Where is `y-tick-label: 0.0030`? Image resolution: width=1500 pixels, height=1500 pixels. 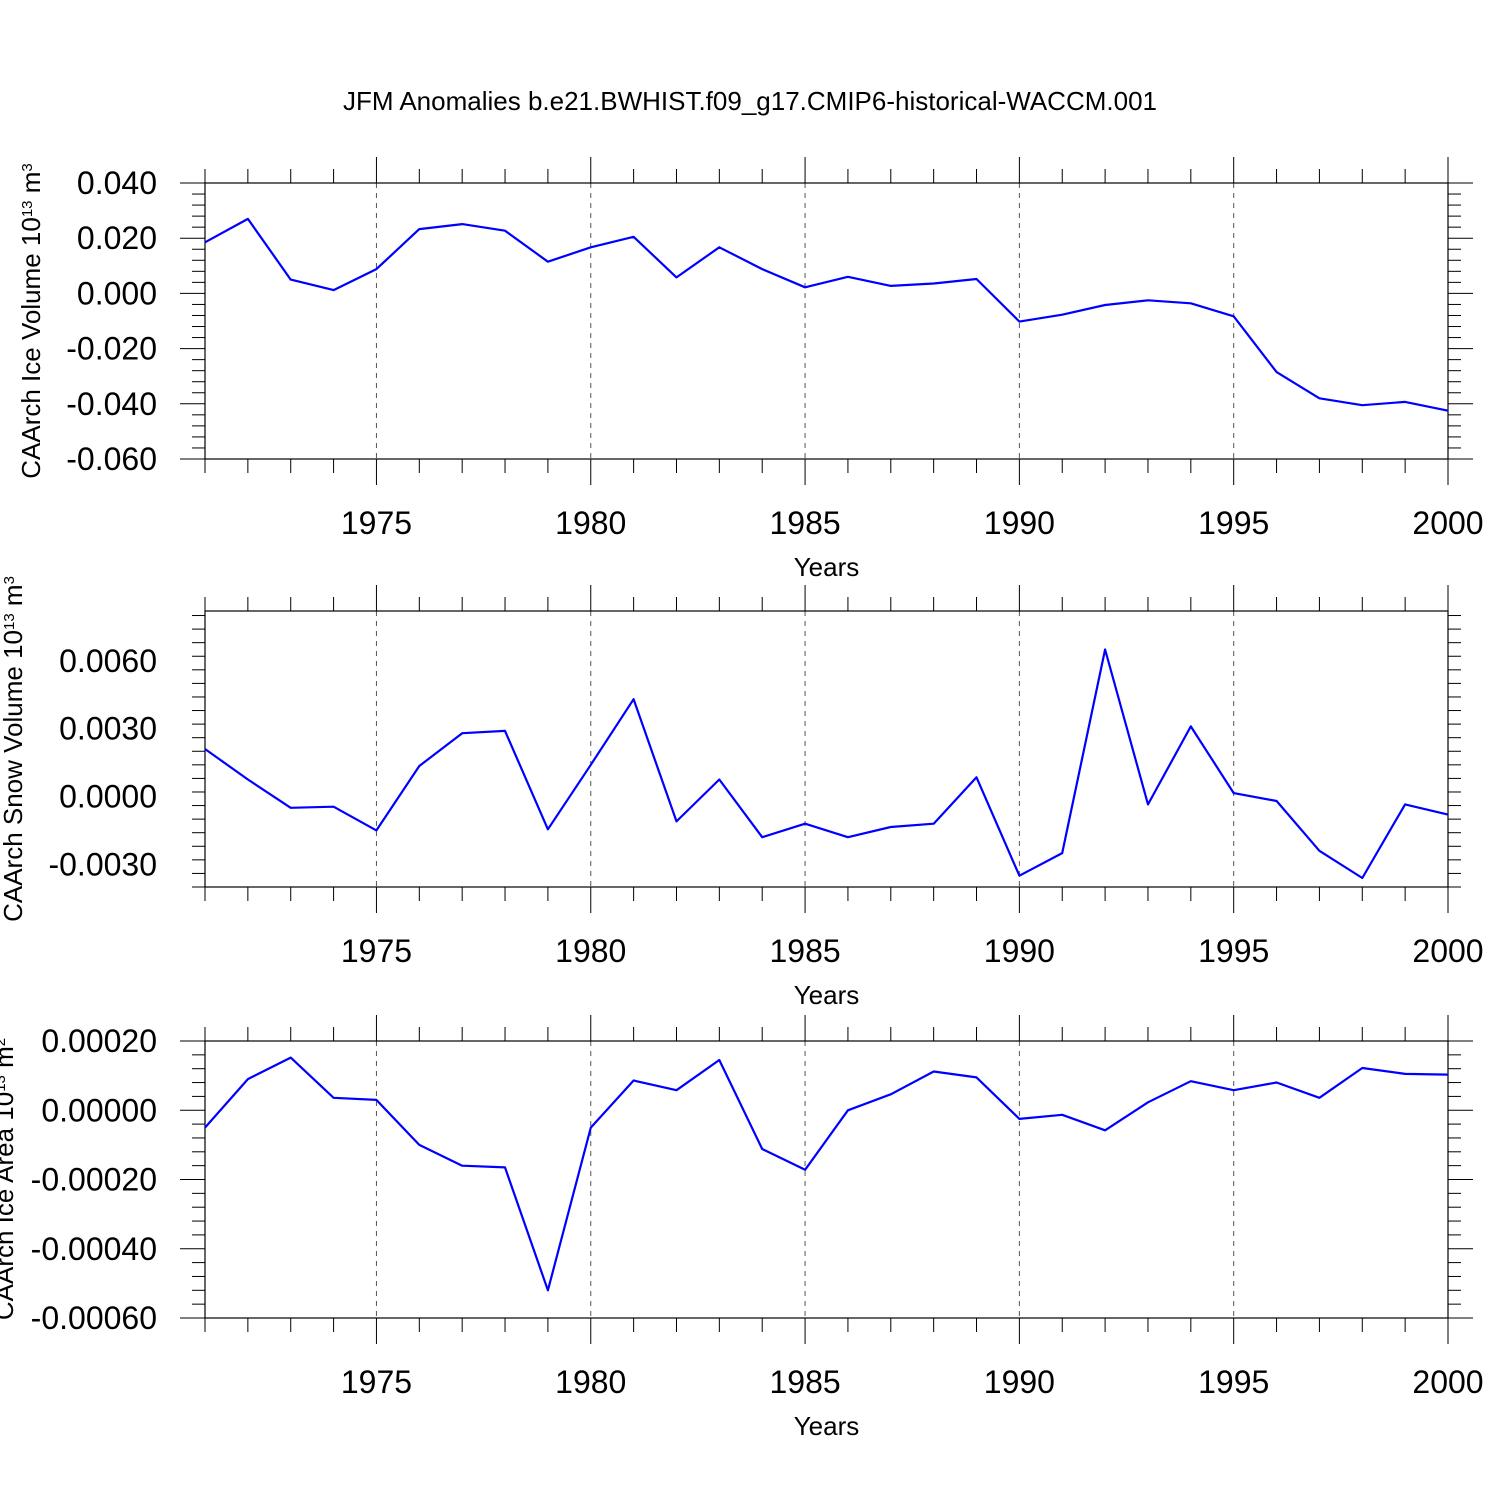
y-tick-label: 0.0030 is located at coordinates (108, 729).